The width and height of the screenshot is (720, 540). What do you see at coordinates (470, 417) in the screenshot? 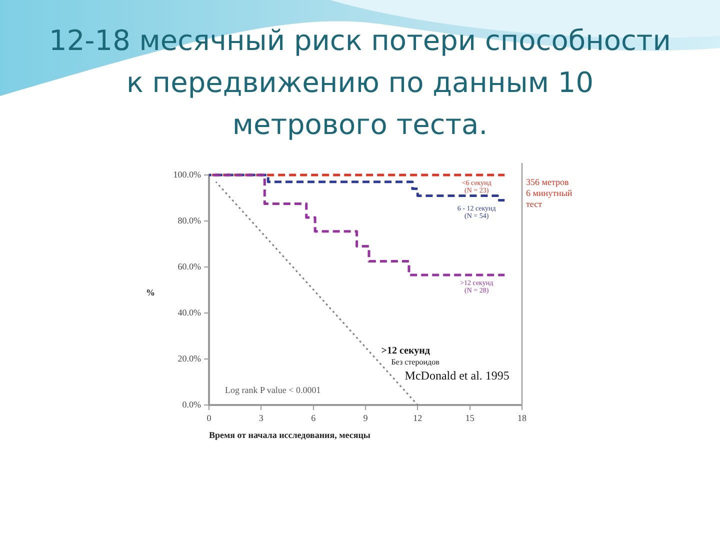
I see `x-tick-label: 15` at bounding box center [470, 417].